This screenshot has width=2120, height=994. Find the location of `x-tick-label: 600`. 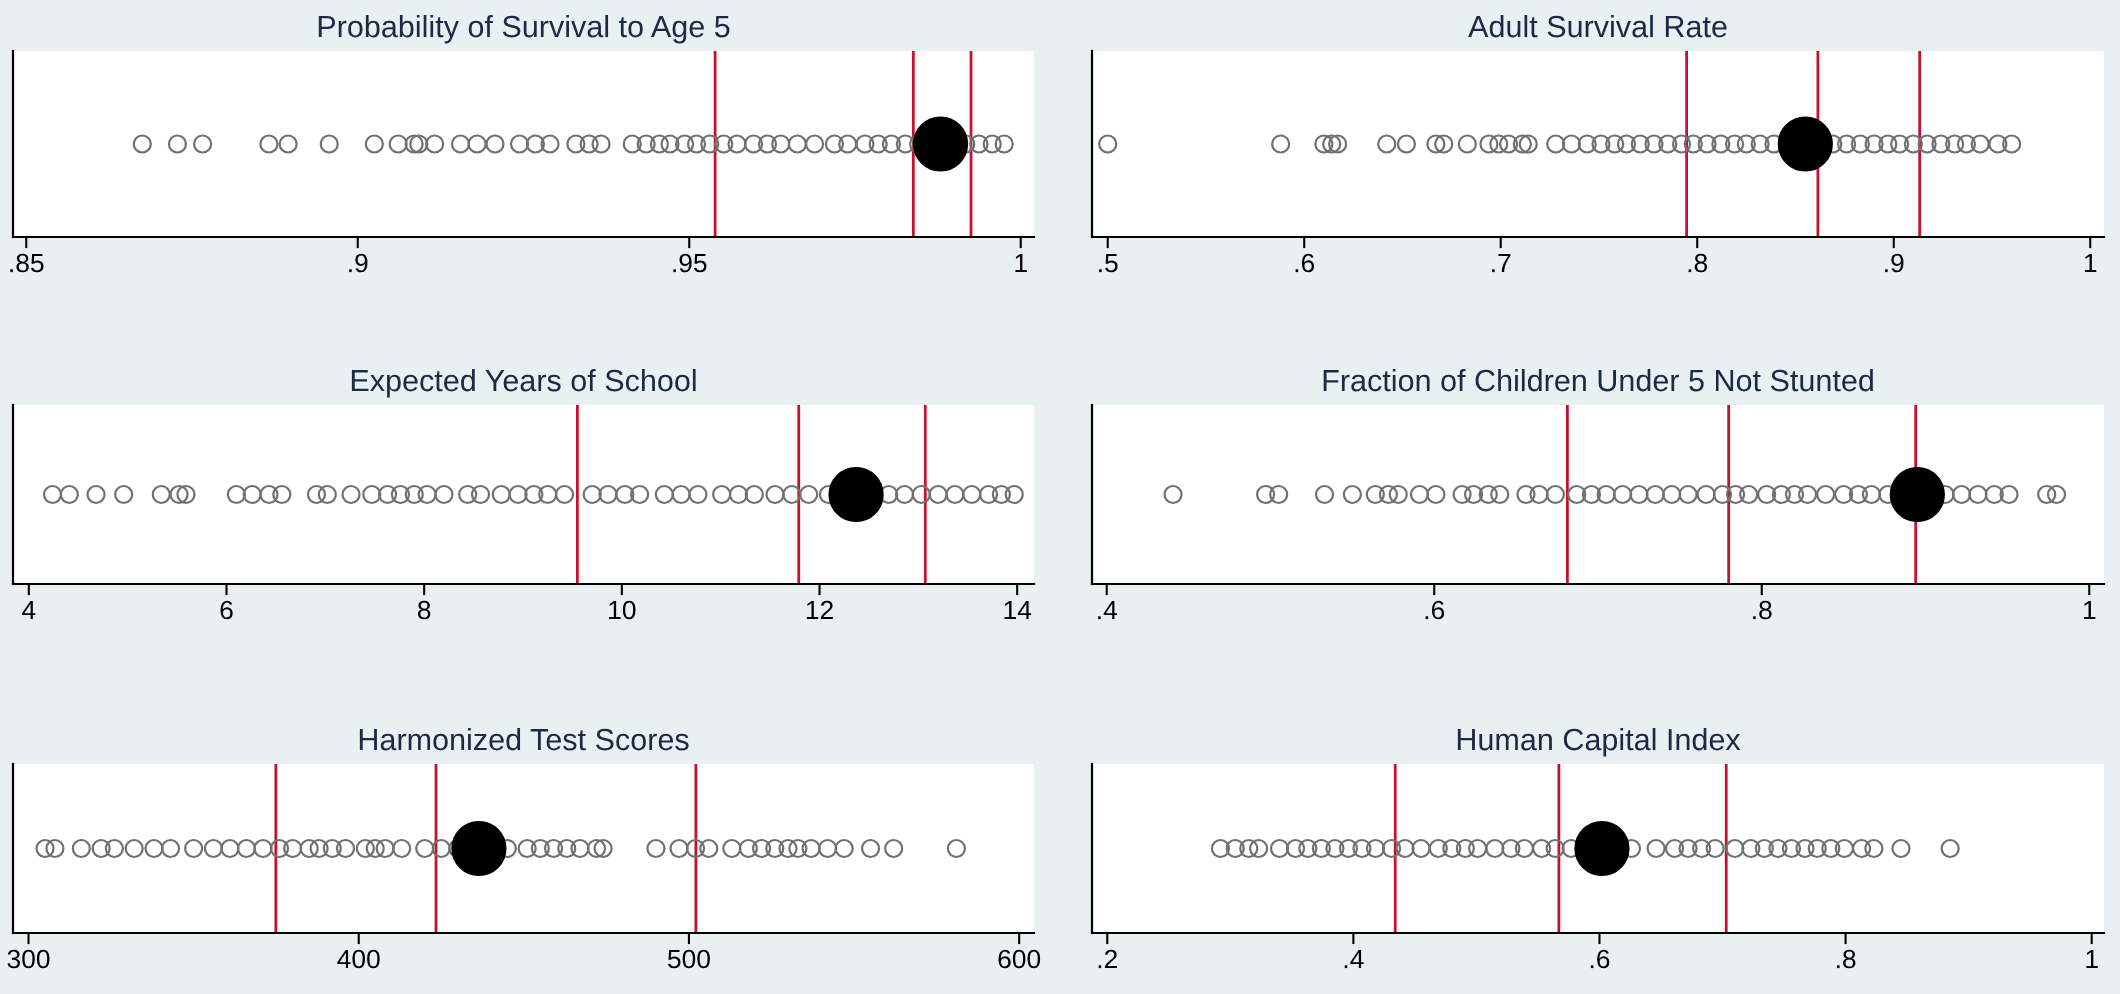

x-tick-label: 600 is located at coordinates (1019, 959).